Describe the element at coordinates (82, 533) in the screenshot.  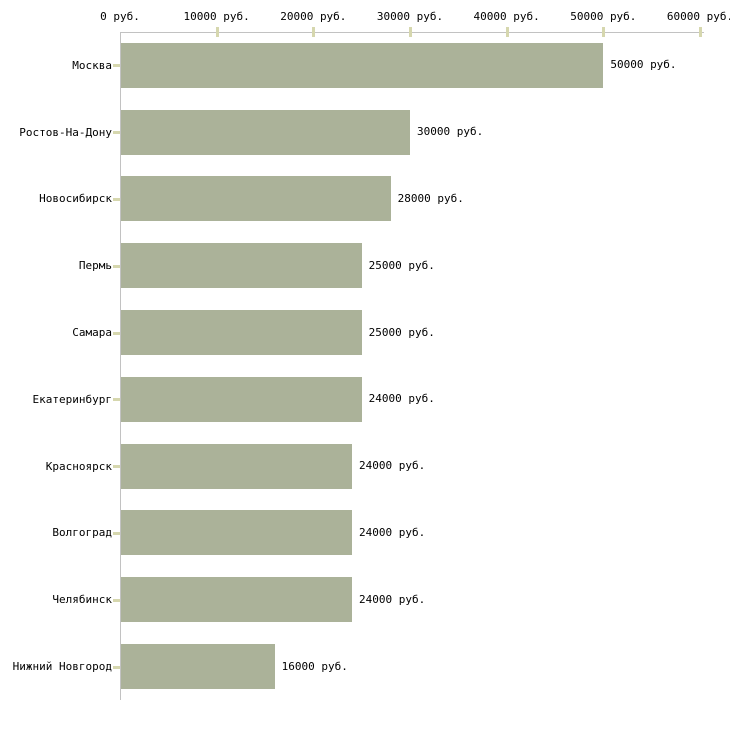
I see `category-label: Волгоград` at that location.